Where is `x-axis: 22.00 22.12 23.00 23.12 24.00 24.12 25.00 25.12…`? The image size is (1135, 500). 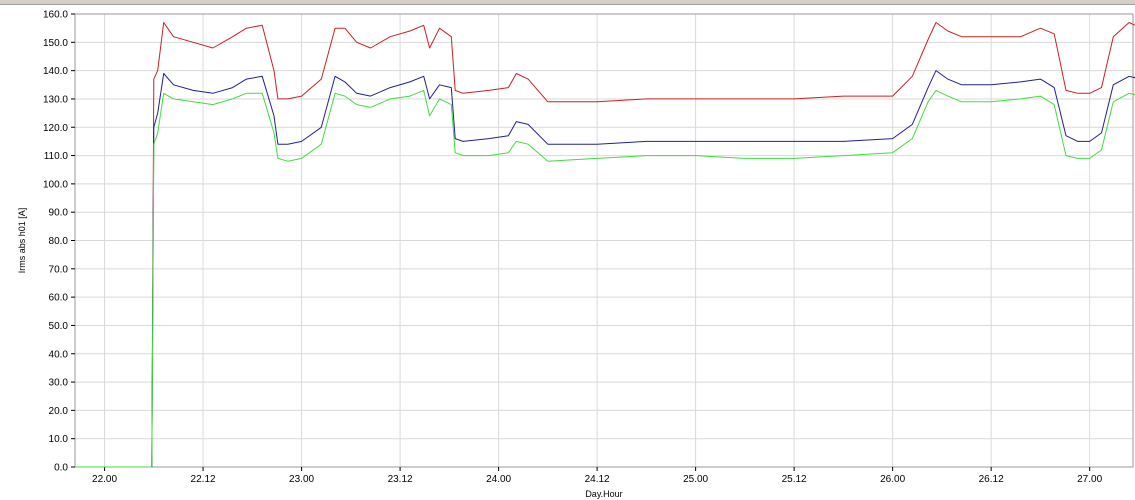
x-axis: 22.00 22.12 23.00 23.12 24.00 24.12 25.00 25.12… is located at coordinates (597, 476).